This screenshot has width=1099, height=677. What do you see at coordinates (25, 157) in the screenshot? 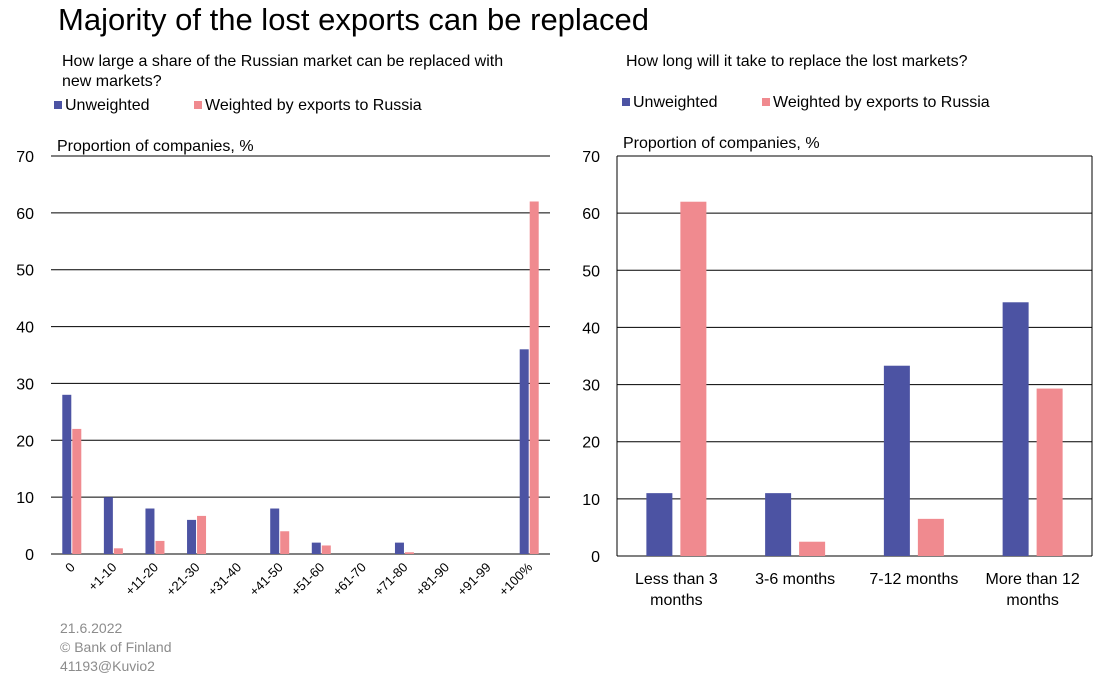
I see `chart1-ytick-label: 70` at bounding box center [25, 157].